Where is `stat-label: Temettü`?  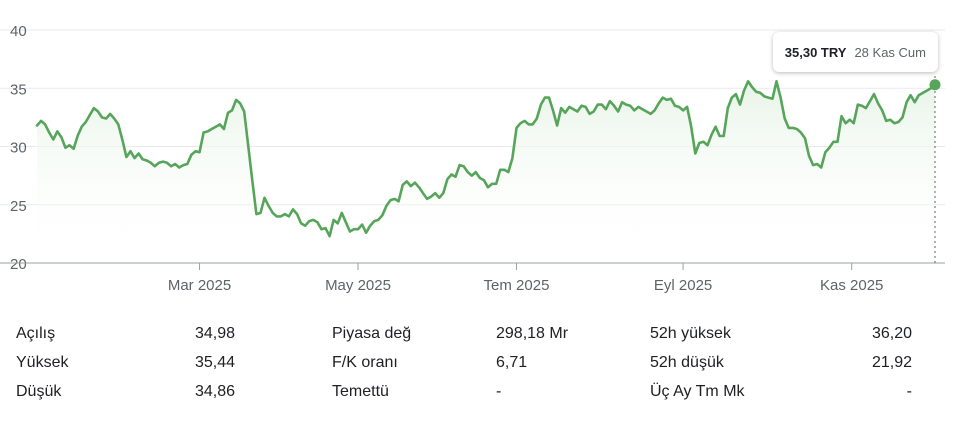
stat-label: Temettü is located at coordinates (360, 391).